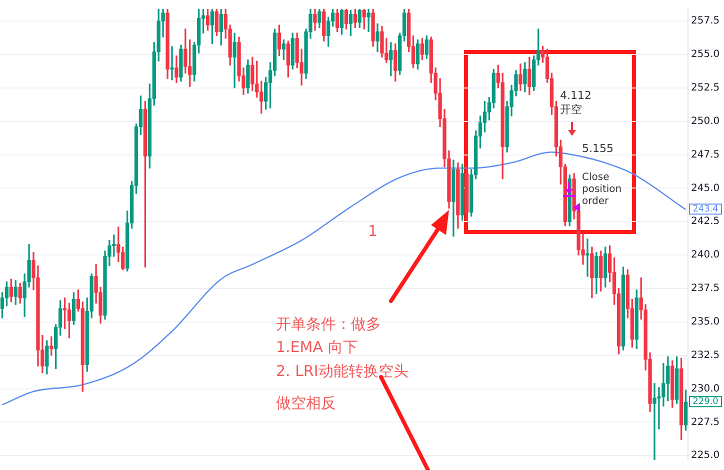 The image size is (724, 470). I want to click on annotation: 229.0, so click(705, 402).